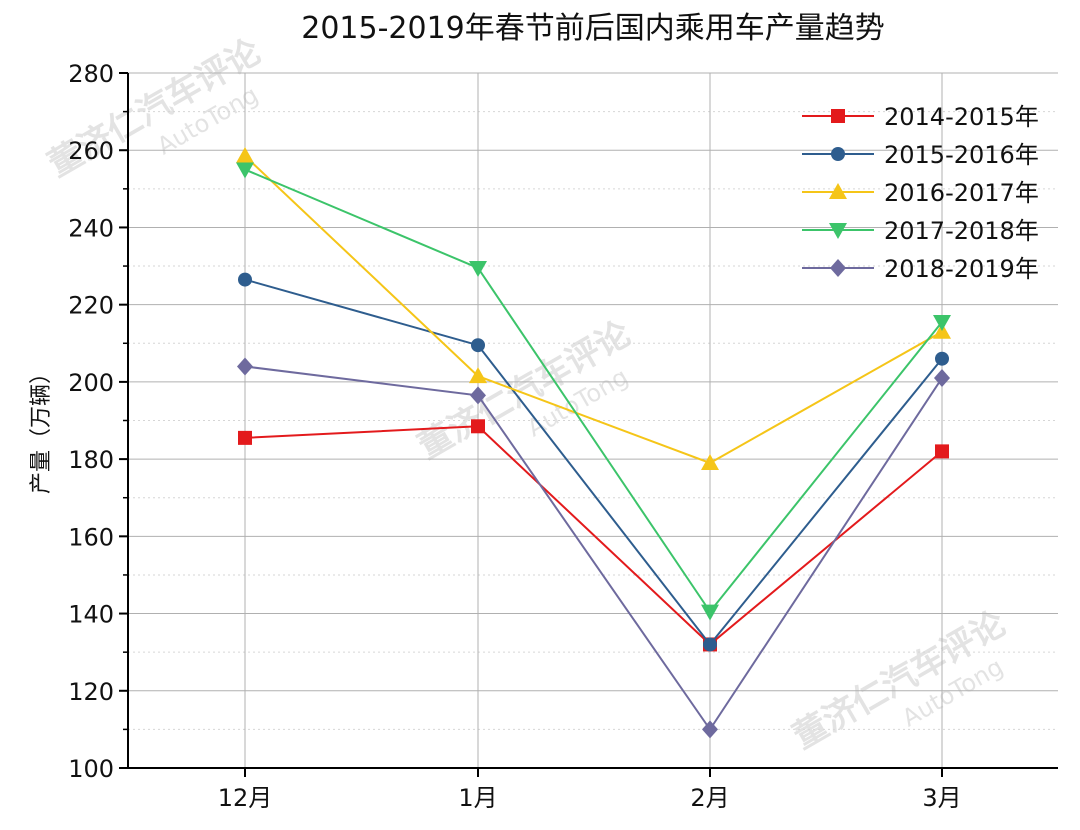 The height and width of the screenshot is (830, 1080). Describe the element at coordinates (91, 306) in the screenshot. I see `y-tick-label: 220` at that location.